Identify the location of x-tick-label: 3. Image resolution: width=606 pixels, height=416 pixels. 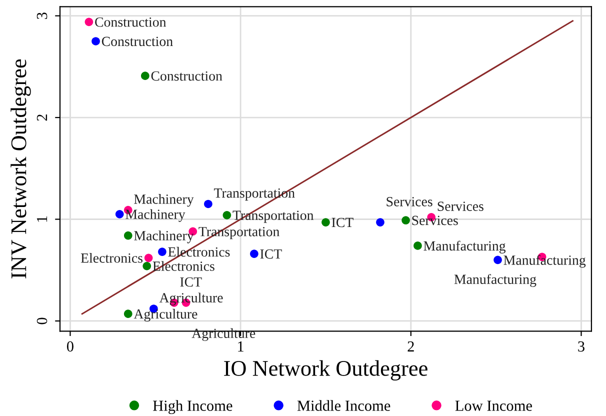
(581, 346).